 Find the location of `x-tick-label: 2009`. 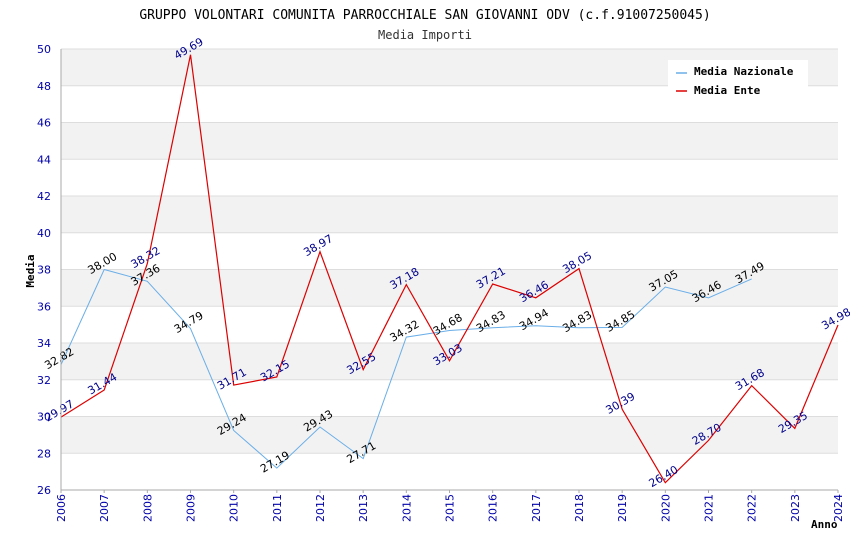

x-tick-label: 2009 is located at coordinates (191, 508).